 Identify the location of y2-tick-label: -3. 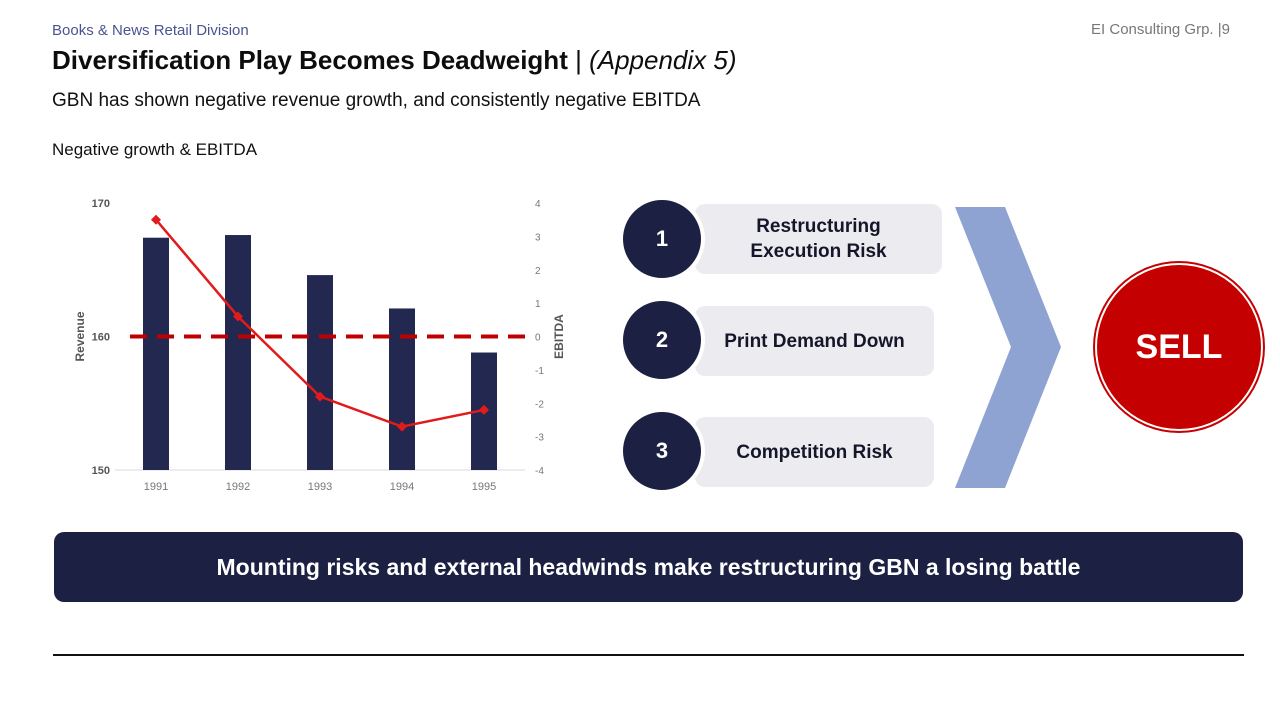
(539, 438).